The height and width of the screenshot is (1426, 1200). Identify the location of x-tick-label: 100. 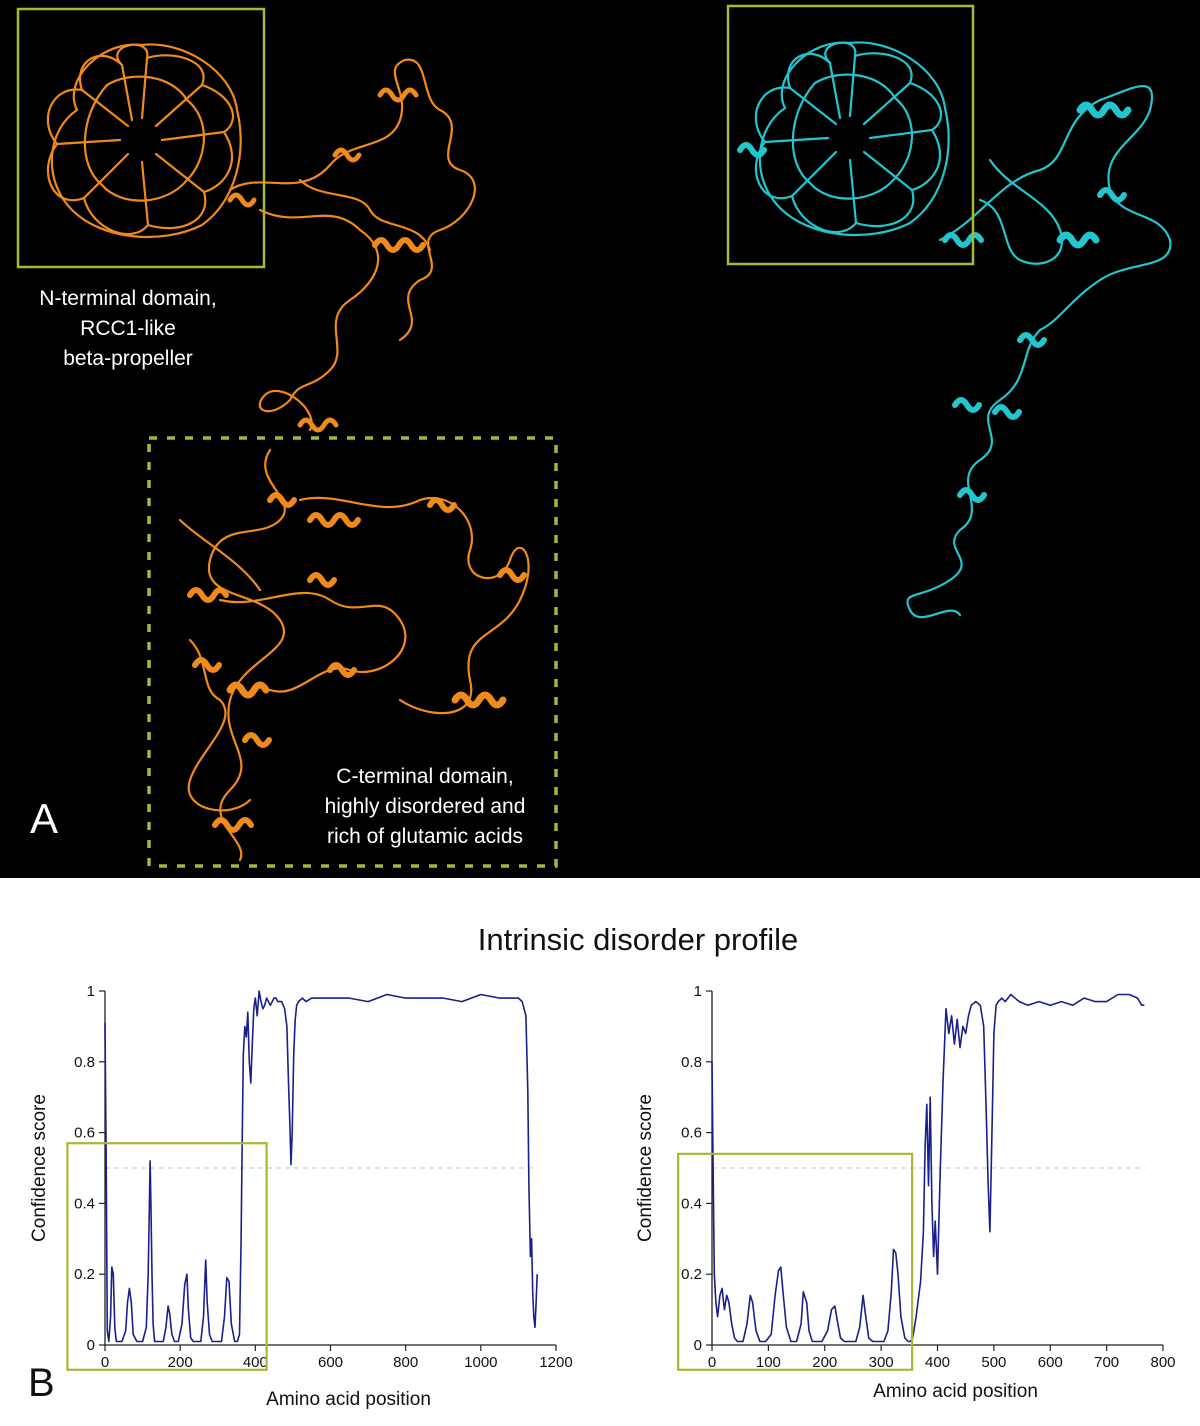
(768, 1362).